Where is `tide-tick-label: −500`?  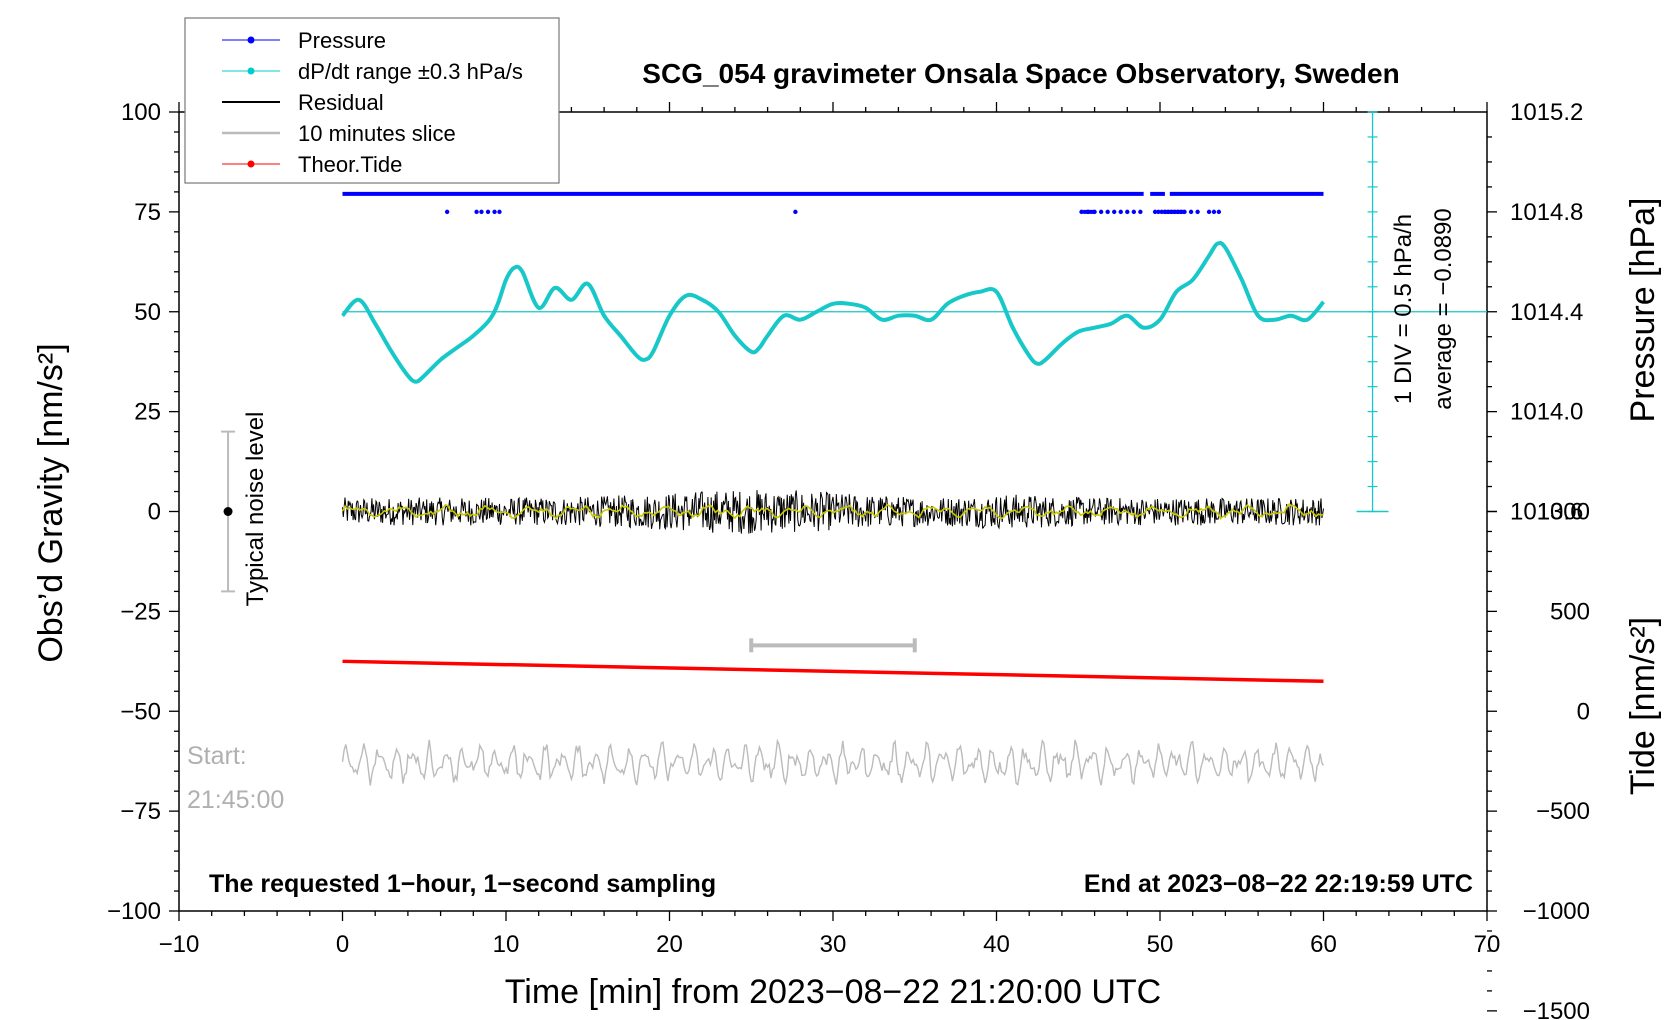 tide-tick-label: −500 is located at coordinates (1563, 811).